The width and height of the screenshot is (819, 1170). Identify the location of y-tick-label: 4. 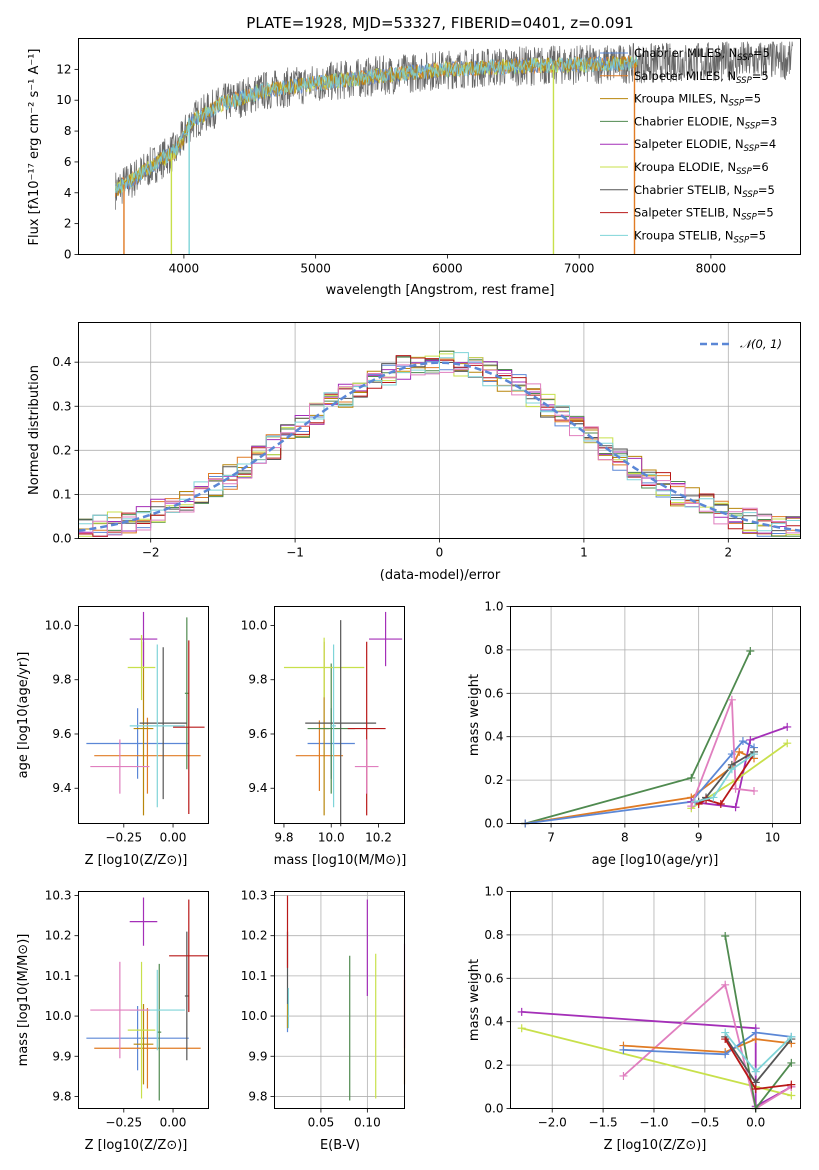
(68, 193).